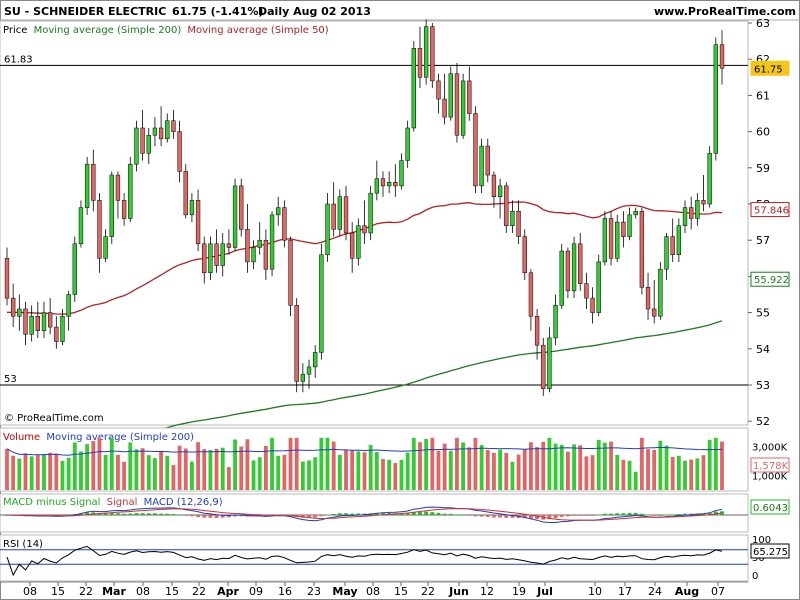 The height and width of the screenshot is (600, 800). What do you see at coordinates (770, 508) in the screenshot?
I see `macd-value-label: 0.6043` at bounding box center [770, 508].